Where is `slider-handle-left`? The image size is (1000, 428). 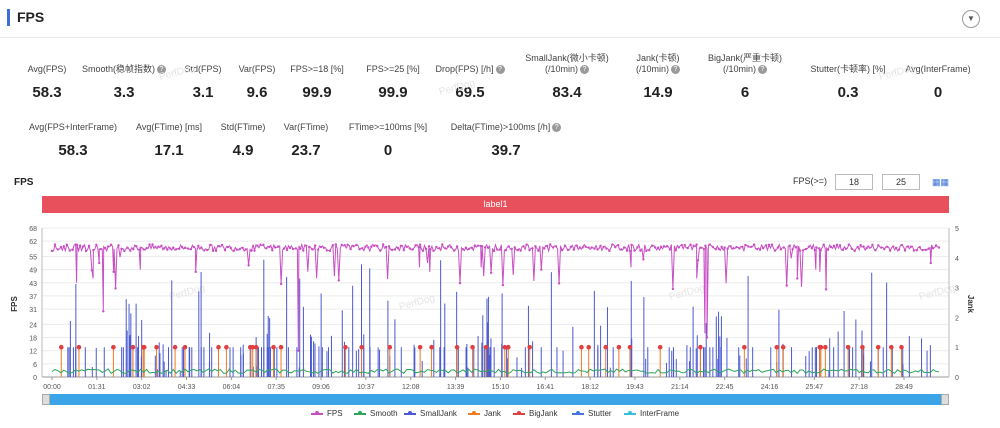
slider-handle-left is located at coordinates (46, 399).